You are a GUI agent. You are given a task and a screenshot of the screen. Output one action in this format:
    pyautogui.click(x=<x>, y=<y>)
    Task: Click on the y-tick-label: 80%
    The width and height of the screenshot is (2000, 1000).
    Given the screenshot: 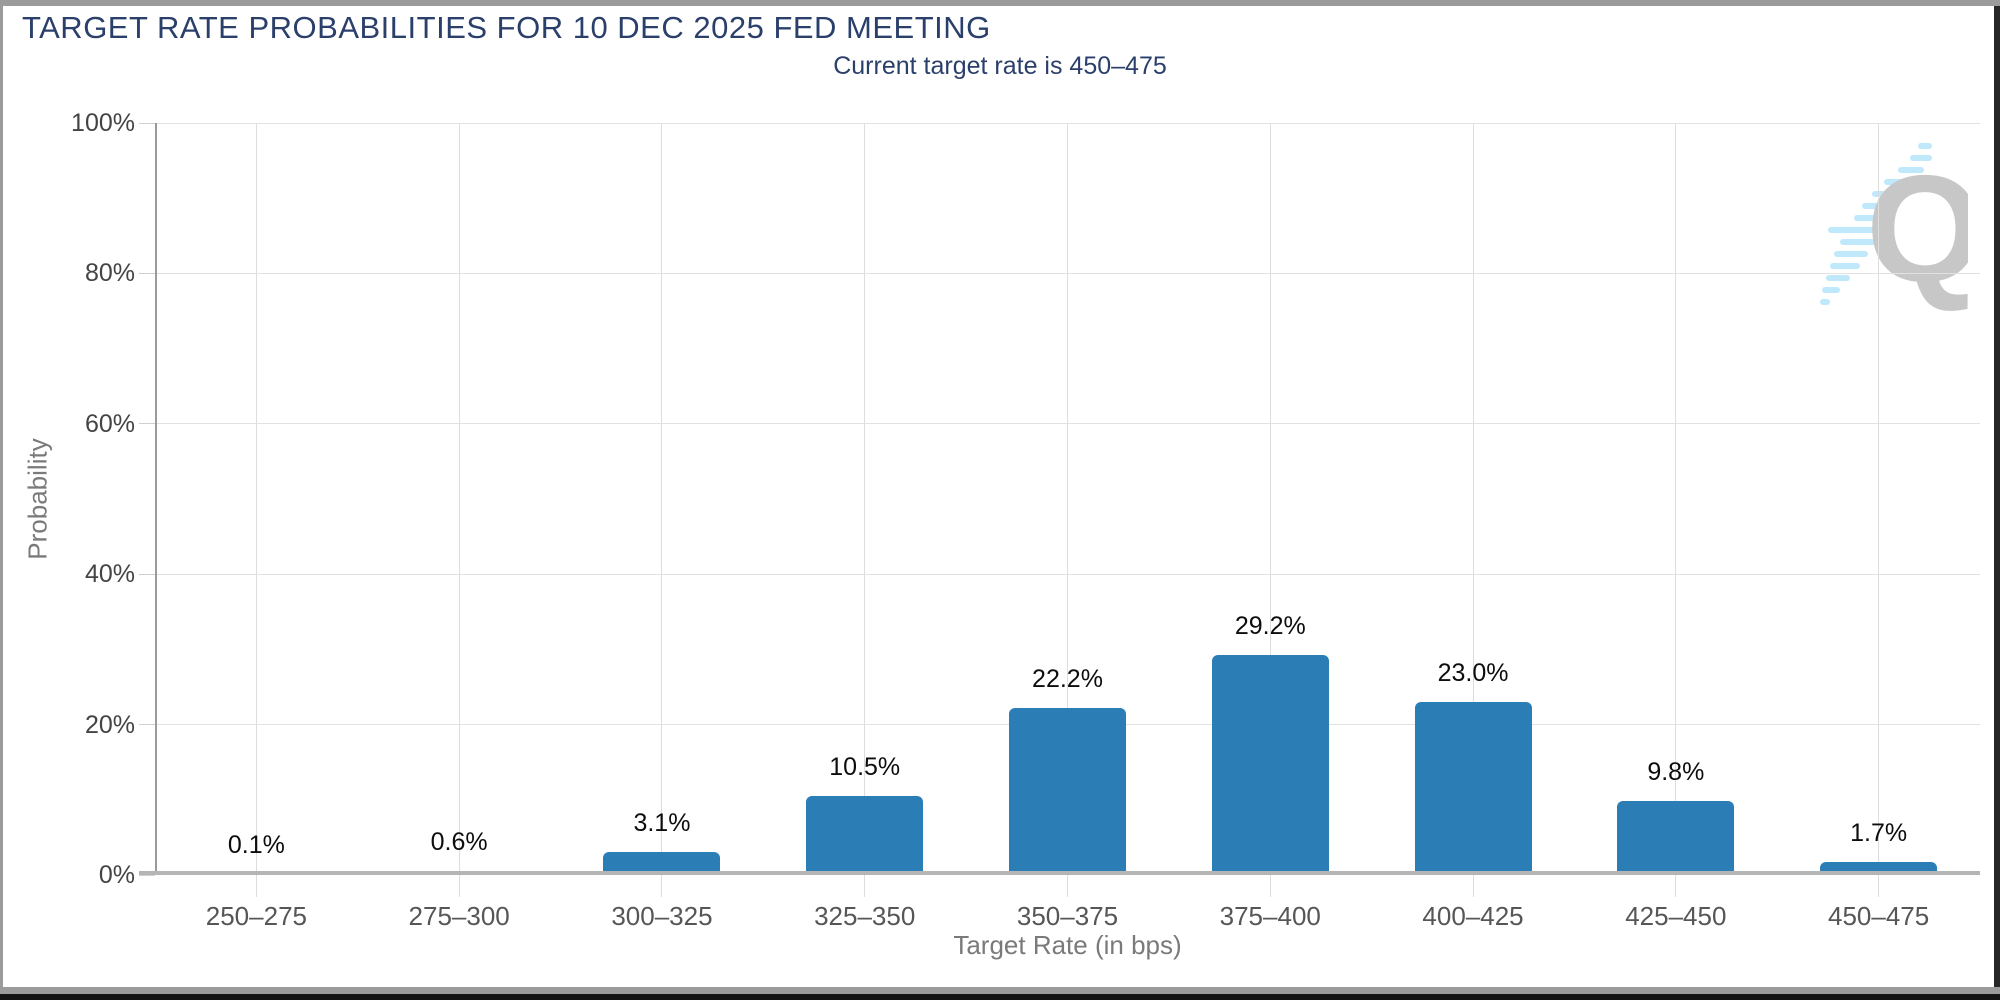 What is the action you would take?
    pyautogui.click(x=109, y=273)
    